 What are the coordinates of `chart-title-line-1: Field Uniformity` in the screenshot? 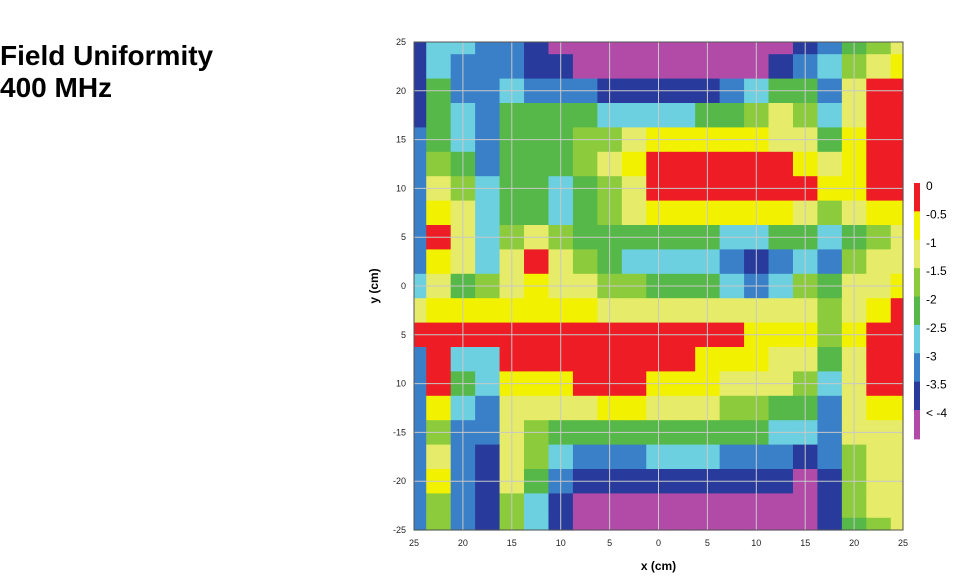 It's located at (107, 55).